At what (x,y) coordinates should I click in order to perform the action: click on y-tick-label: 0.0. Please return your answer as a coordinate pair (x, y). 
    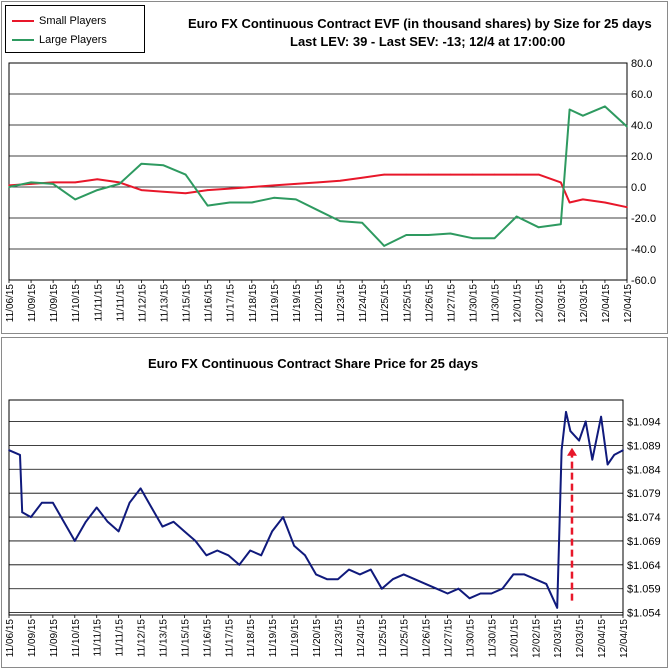
    Looking at the image, I should click on (638, 188).